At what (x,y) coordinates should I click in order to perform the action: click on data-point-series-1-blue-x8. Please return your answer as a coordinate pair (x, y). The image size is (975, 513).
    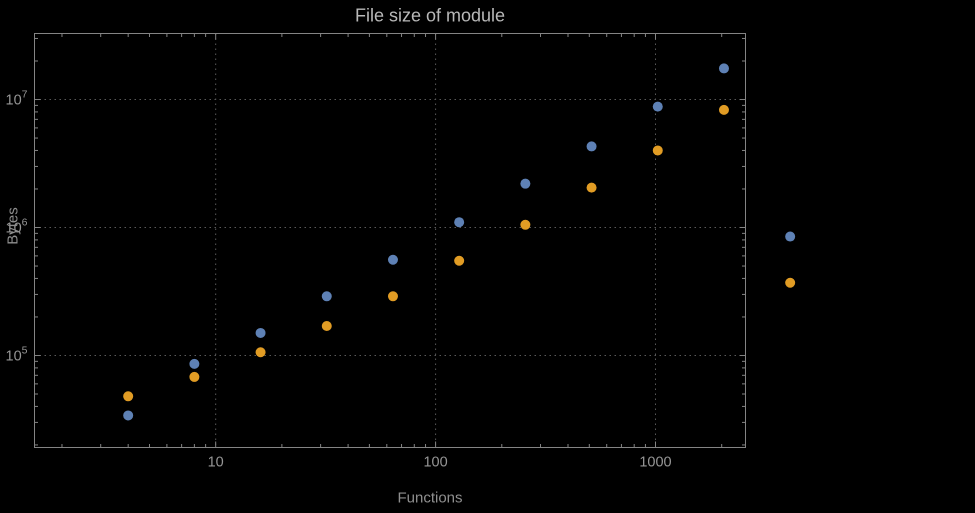
    Looking at the image, I should click on (194, 363).